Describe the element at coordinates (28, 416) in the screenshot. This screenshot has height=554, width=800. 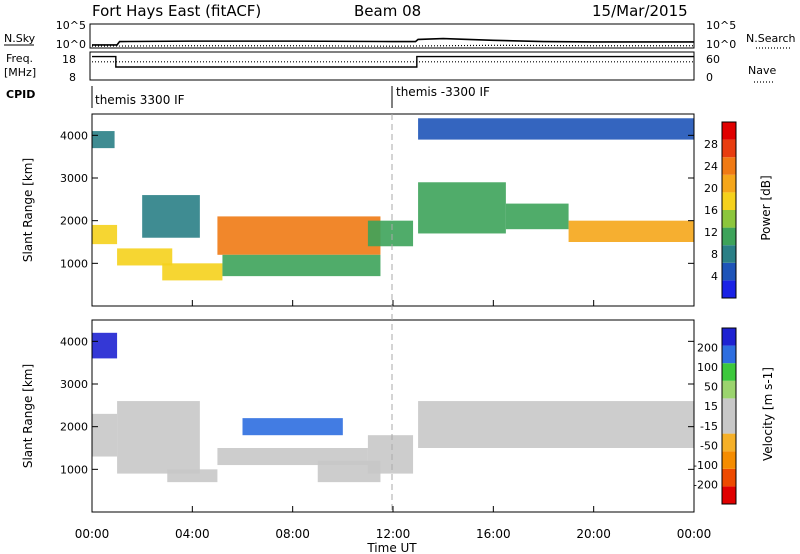
I see `velocity-y-label: Slant Range [km]` at that location.